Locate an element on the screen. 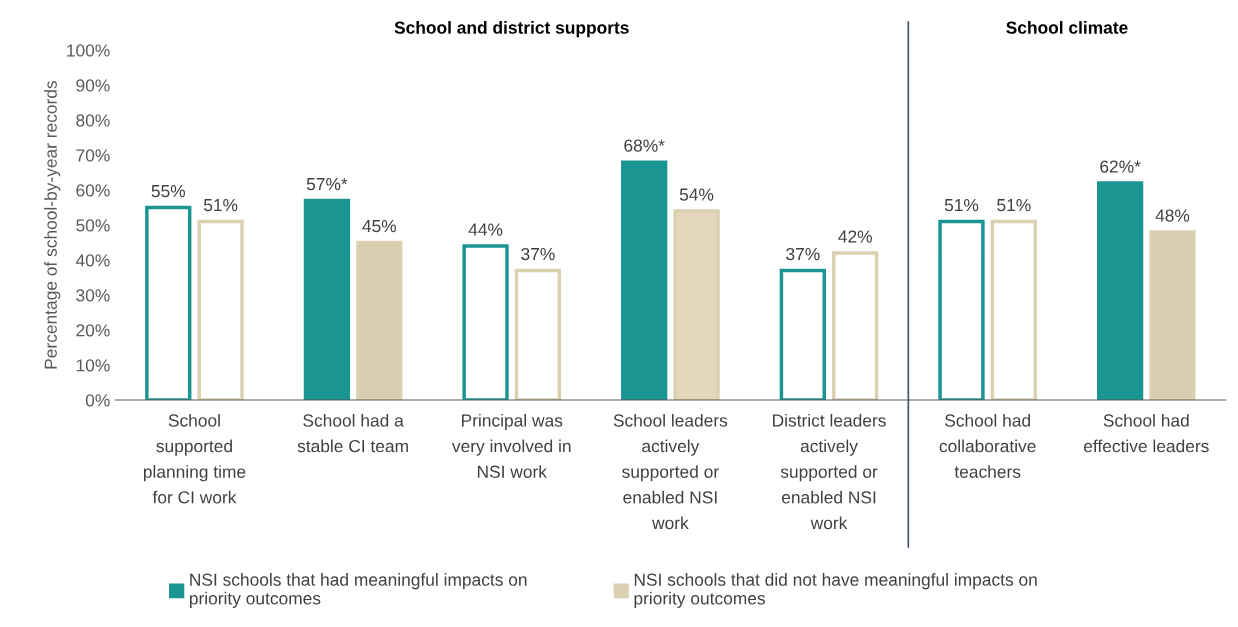 This screenshot has height=627, width=1238. data-label: 54% is located at coordinates (696, 194).